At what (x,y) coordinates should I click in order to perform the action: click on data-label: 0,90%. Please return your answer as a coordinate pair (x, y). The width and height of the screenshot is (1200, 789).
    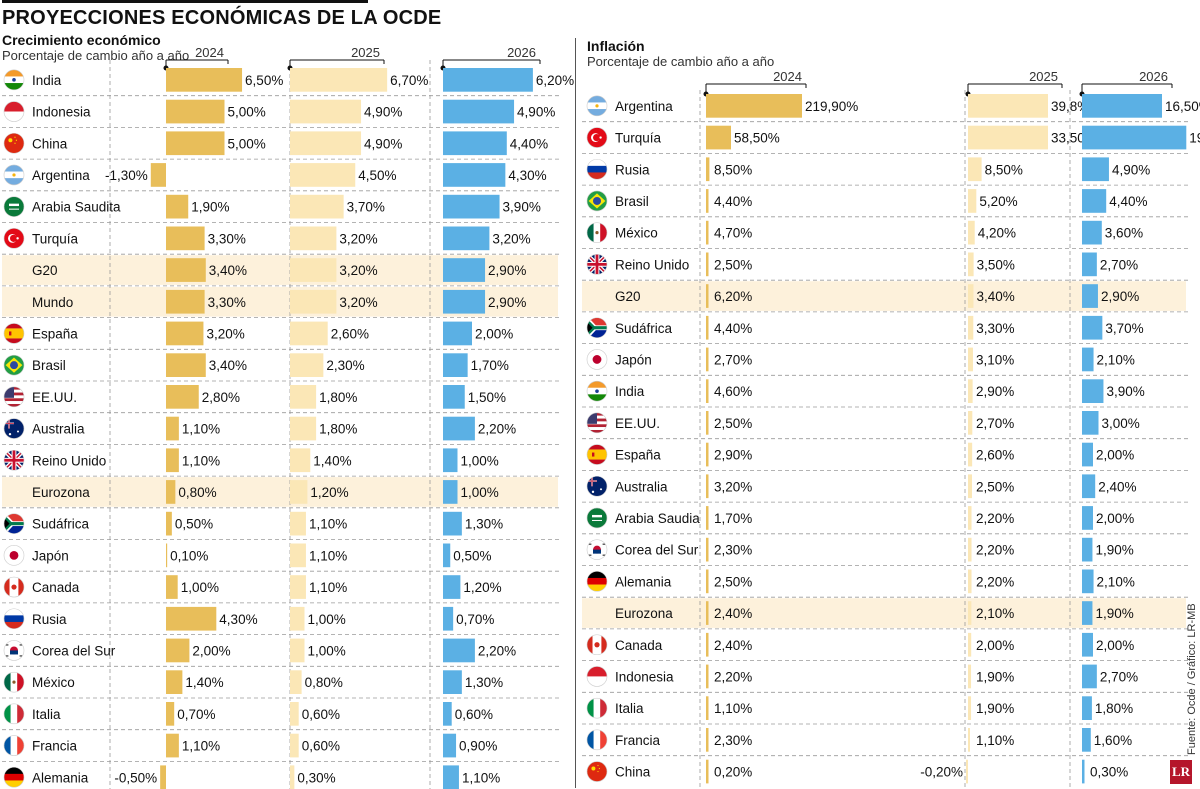
    Looking at the image, I should click on (478, 746).